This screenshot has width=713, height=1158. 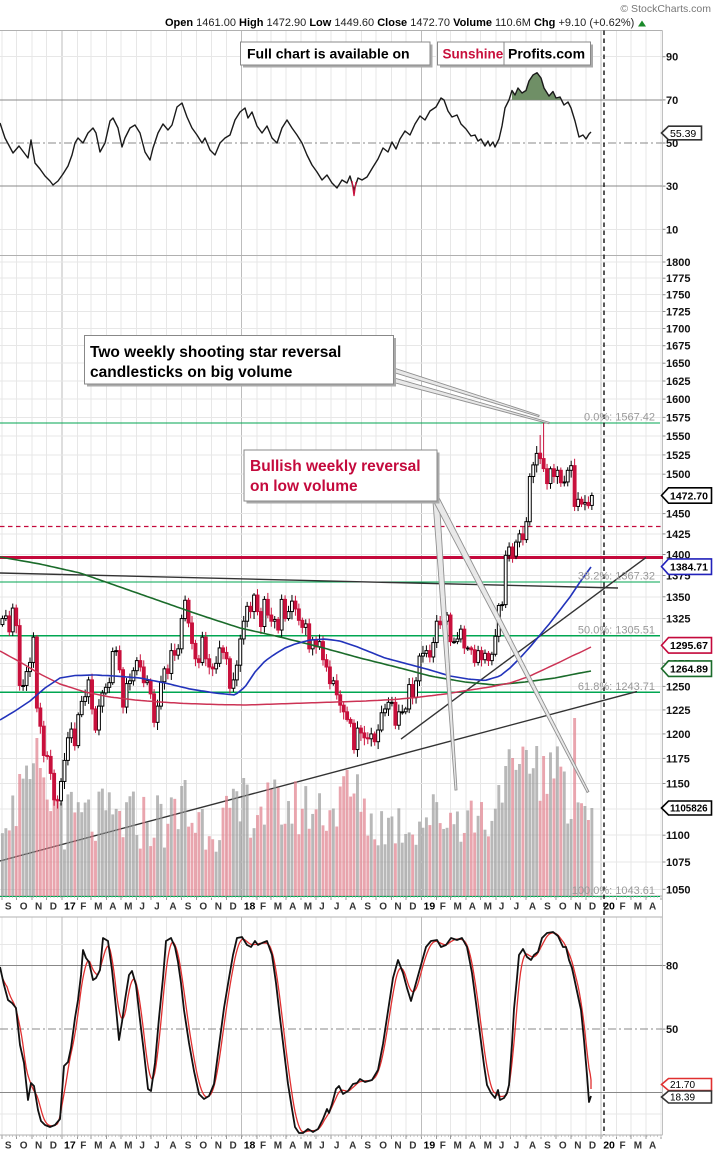 What do you see at coordinates (619, 418) in the screenshot?
I see `svg-text: 0.0%: 1567.42` at bounding box center [619, 418].